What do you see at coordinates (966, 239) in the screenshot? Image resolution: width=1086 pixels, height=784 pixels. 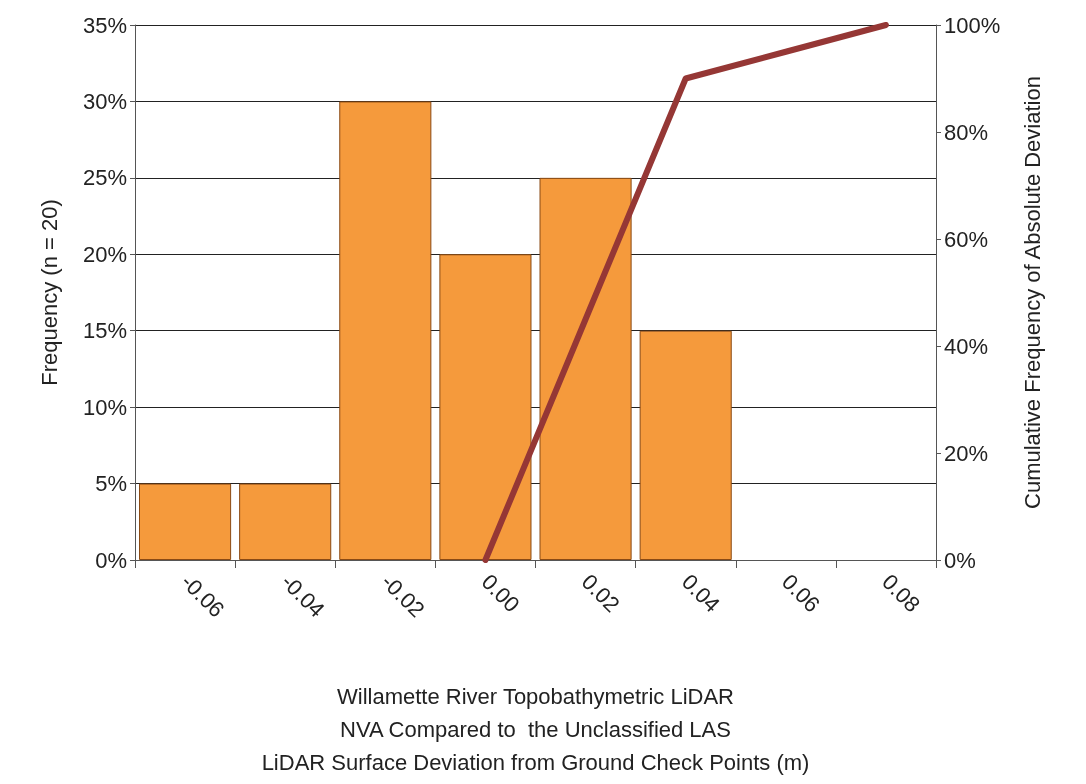 I see `y2-tick-label: 60%` at bounding box center [966, 239].